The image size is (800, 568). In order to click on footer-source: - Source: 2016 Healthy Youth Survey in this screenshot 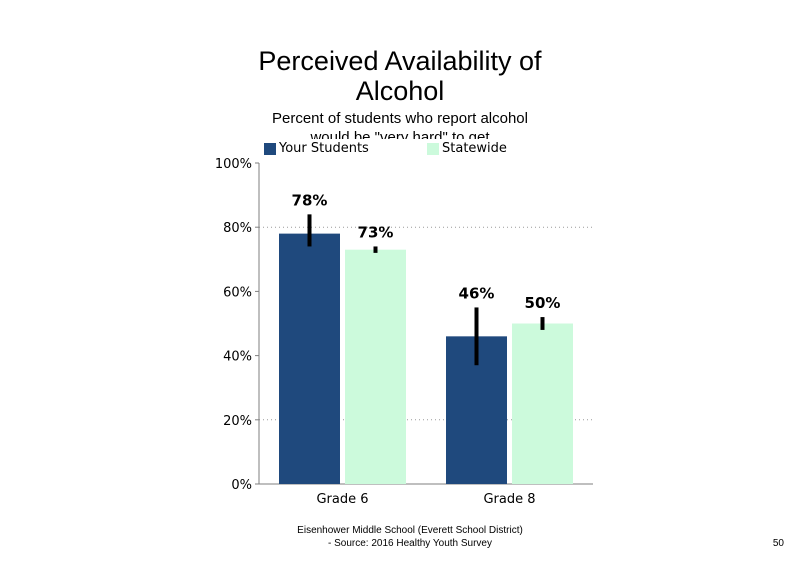, I will do `click(410, 543)`.